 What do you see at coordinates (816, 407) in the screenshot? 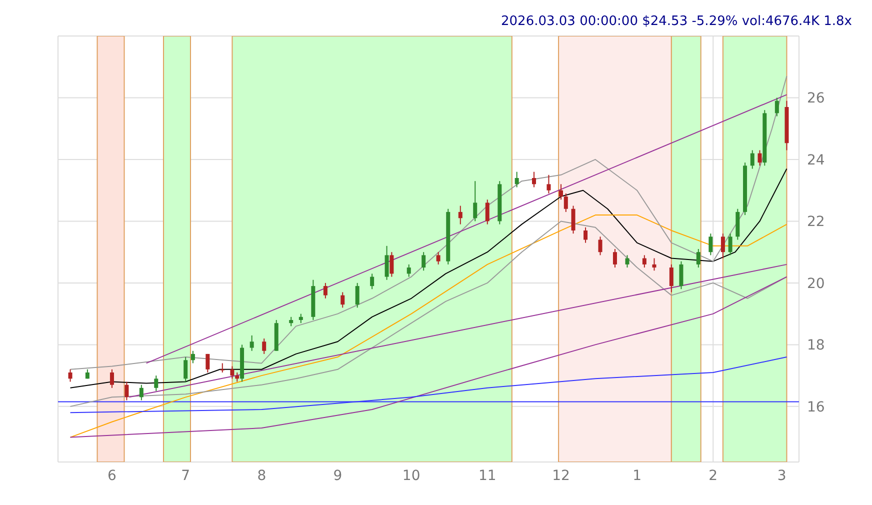
I see `y-tick-label: 16` at bounding box center [816, 407].